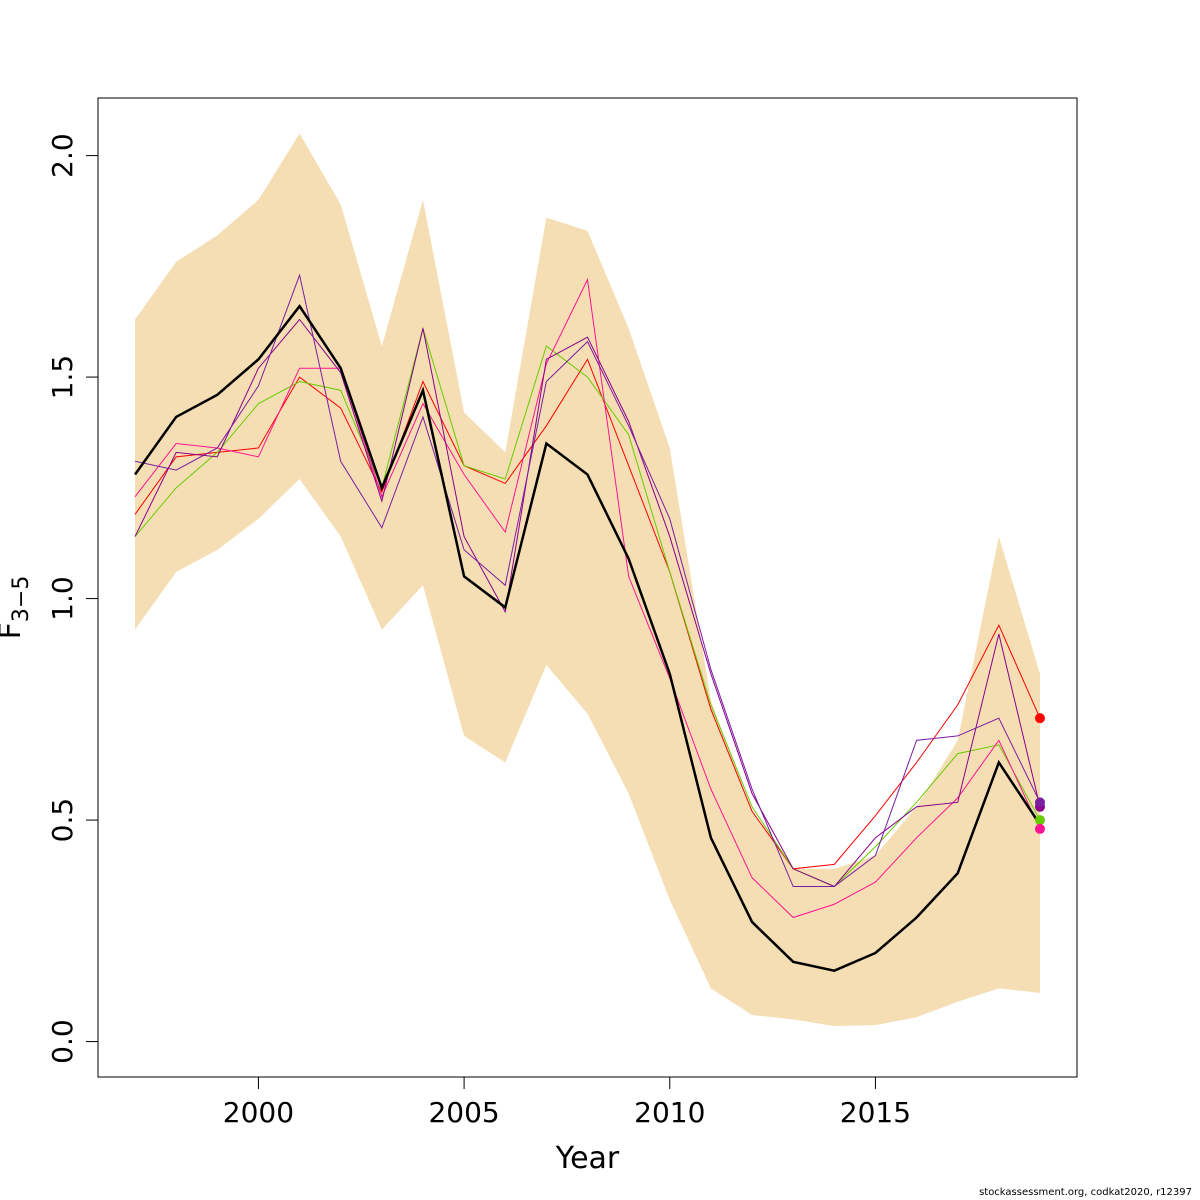  I want to click on terminal-points-layer, so click(1039, 773).